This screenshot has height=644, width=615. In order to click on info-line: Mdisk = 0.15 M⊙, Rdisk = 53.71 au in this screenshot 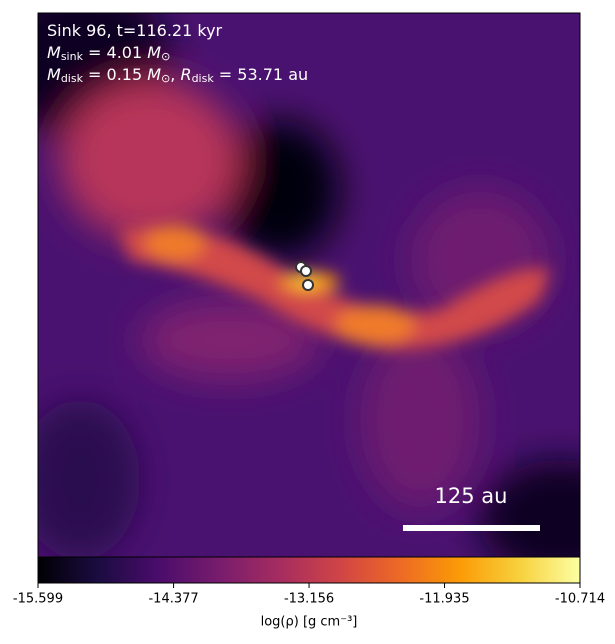, I will do `click(177, 75)`.